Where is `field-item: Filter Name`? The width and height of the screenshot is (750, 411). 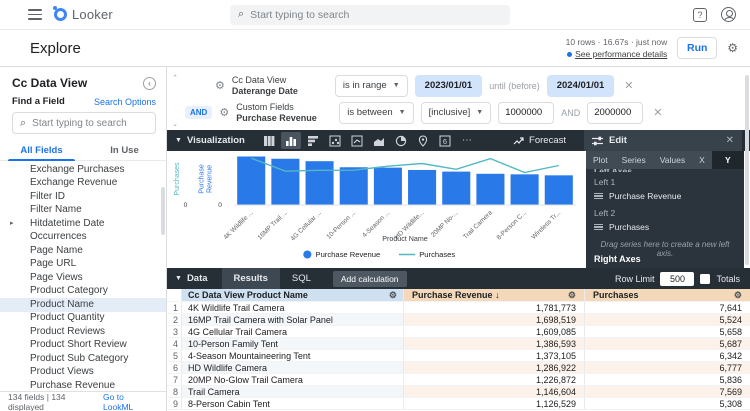
field-item: Filter Name is located at coordinates (56, 209).